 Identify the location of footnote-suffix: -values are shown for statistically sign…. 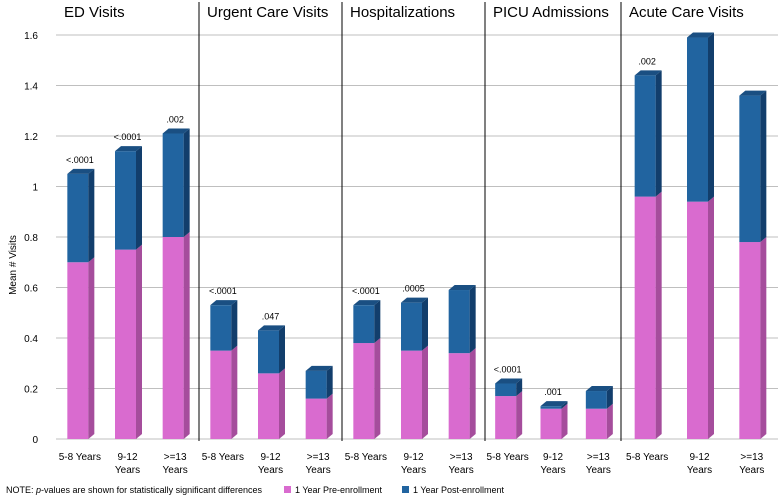
(151, 490).